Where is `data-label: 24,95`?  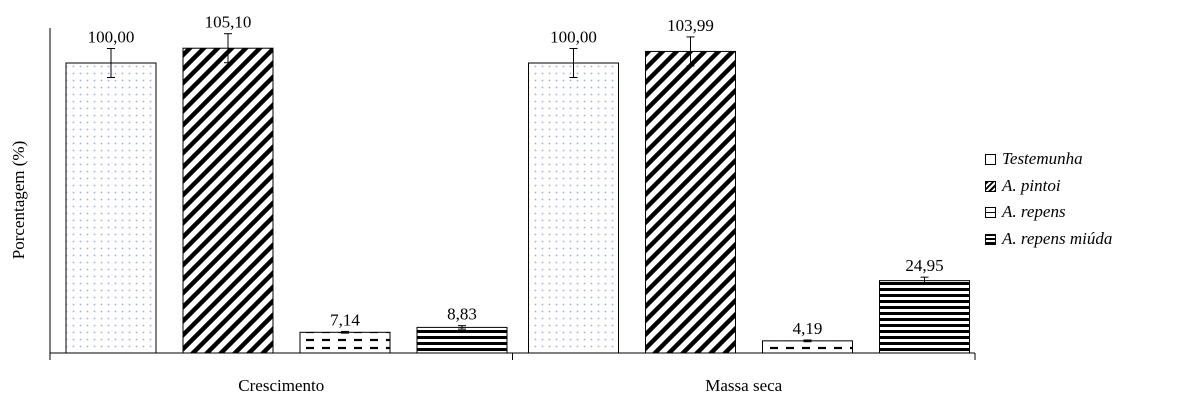 data-label: 24,95 is located at coordinates (924, 265).